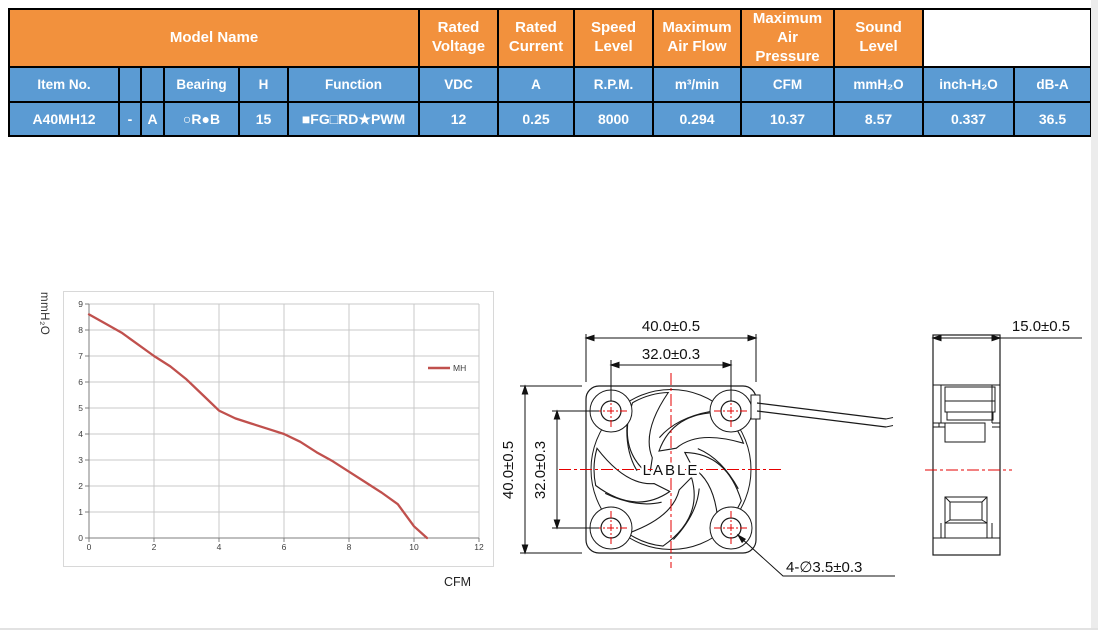 The width and height of the screenshot is (1098, 630). What do you see at coordinates (879, 38) in the screenshot?
I see `table-header-cell: Sound Level` at bounding box center [879, 38].